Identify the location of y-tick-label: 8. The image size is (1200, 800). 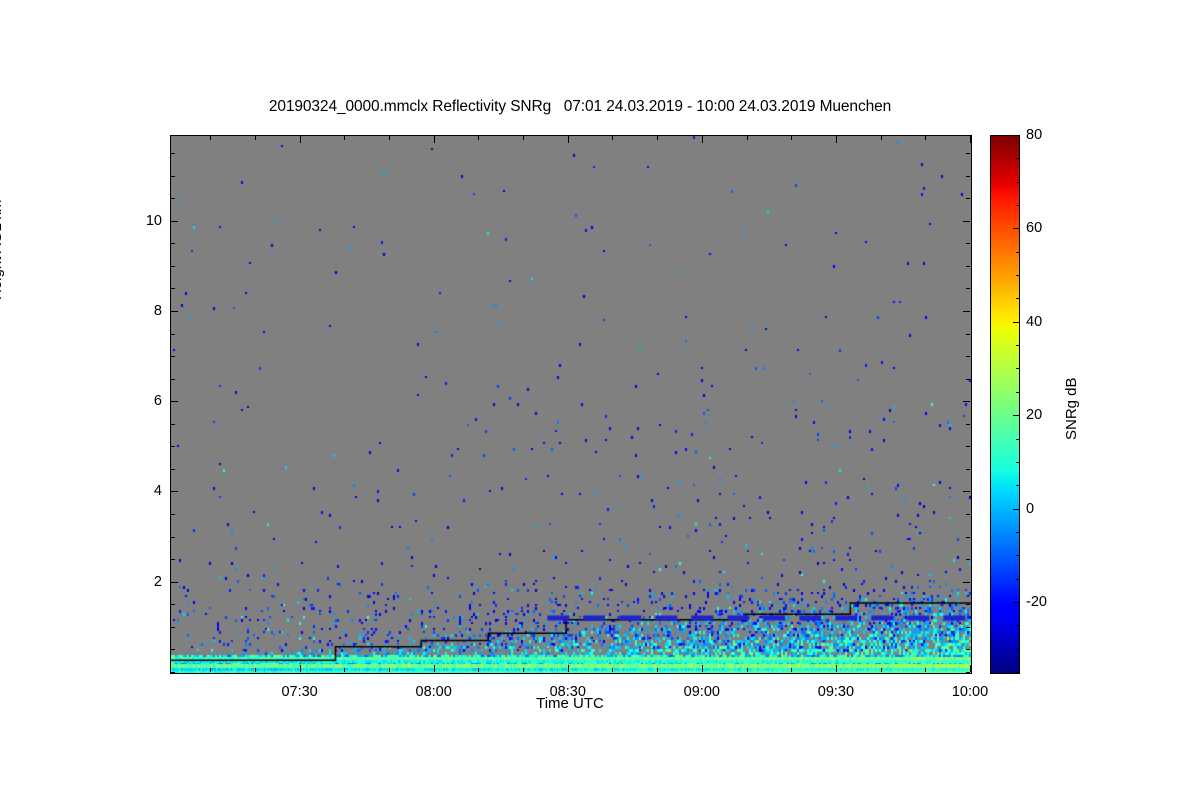
(157, 310).